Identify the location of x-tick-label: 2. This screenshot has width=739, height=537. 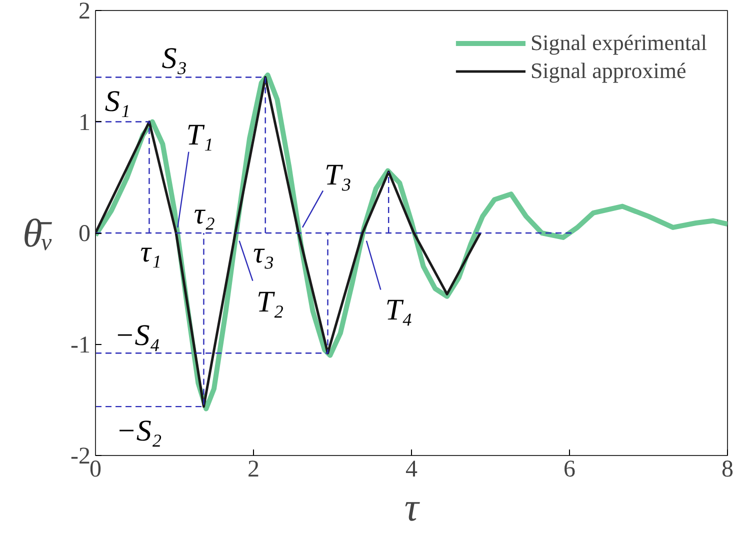
(254, 469).